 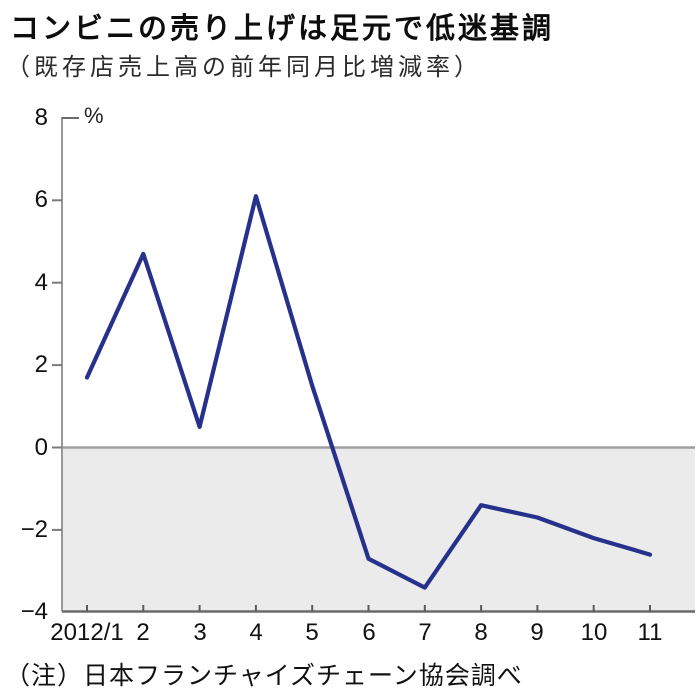 I want to click on x-axis-tick-label: 6, so click(x=369, y=632).